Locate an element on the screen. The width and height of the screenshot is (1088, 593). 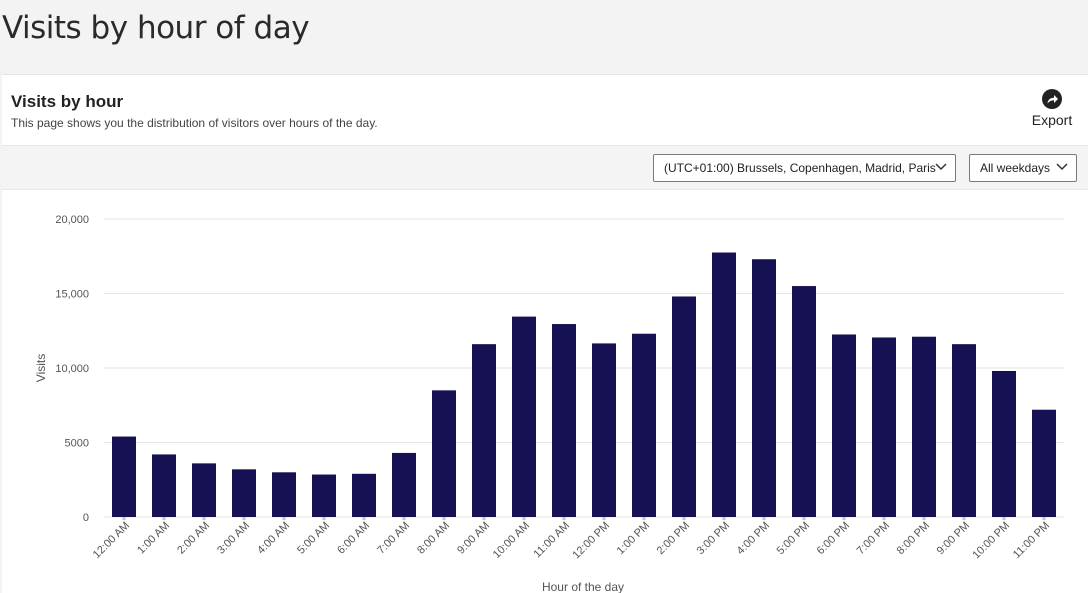
card-title: Visits by hour is located at coordinates (67, 101).